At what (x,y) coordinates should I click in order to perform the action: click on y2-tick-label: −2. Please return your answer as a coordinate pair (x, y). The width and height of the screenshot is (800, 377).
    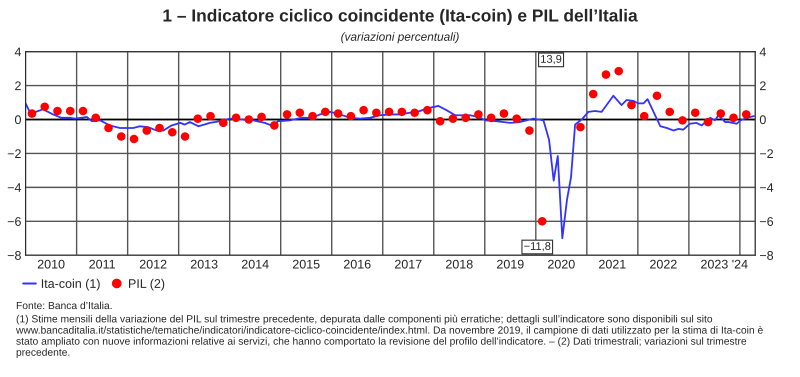
    Looking at the image, I should click on (766, 153).